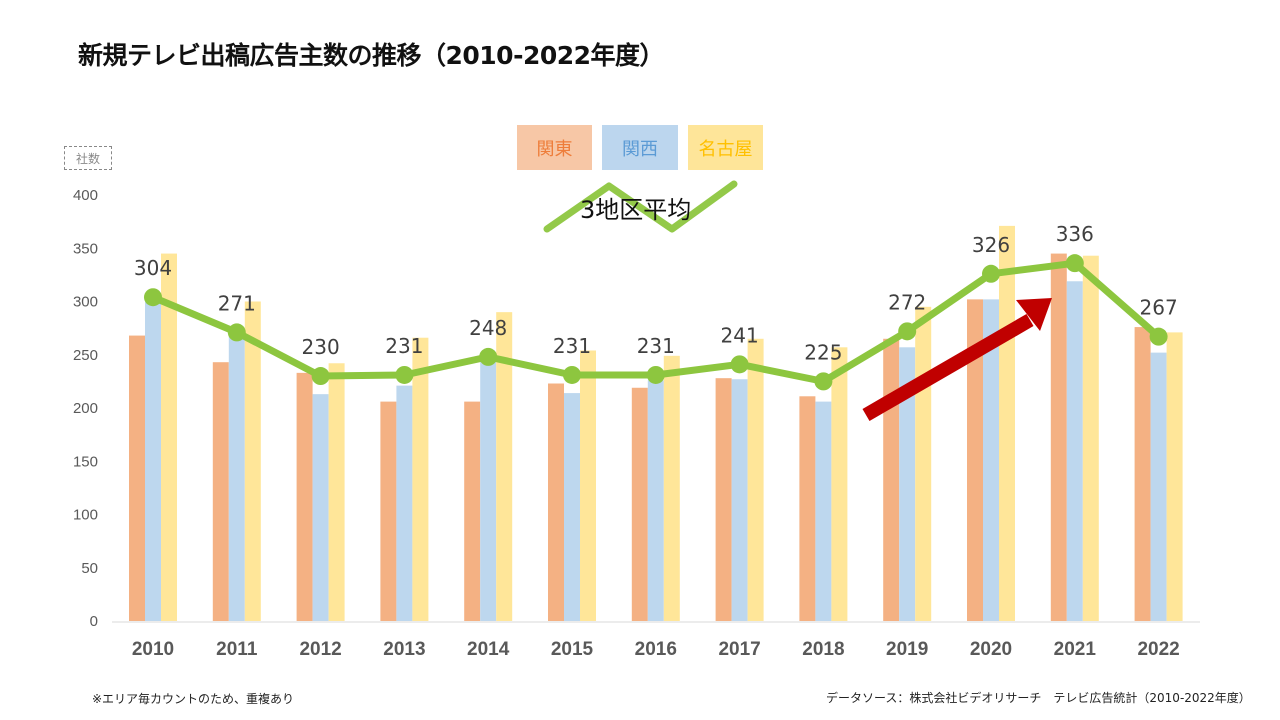 The image size is (1280, 720). Describe the element at coordinates (640, 147) in the screenshot. I see `legend-item-kansai: 関西` at that location.